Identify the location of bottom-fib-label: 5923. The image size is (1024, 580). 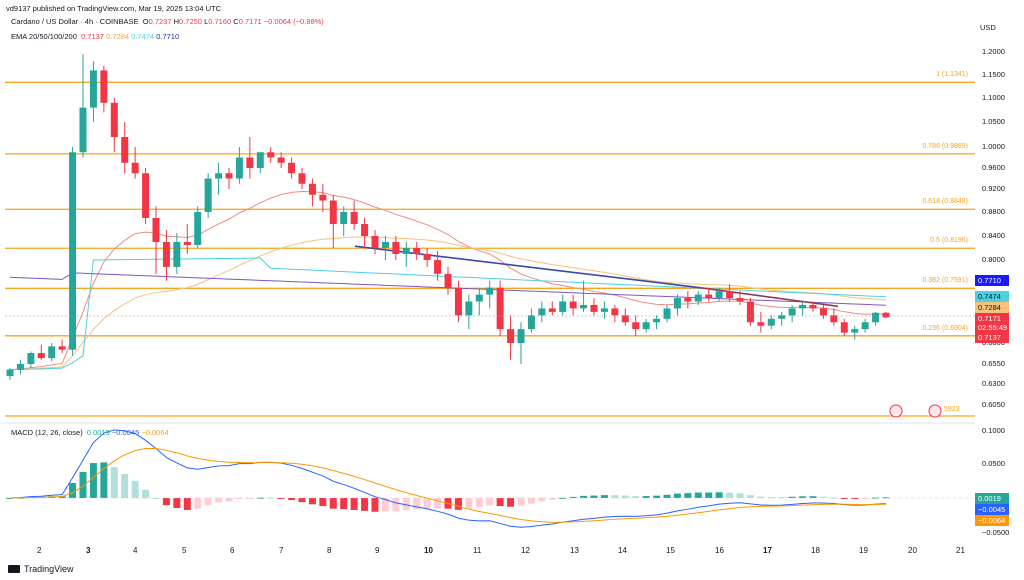
(952, 409).